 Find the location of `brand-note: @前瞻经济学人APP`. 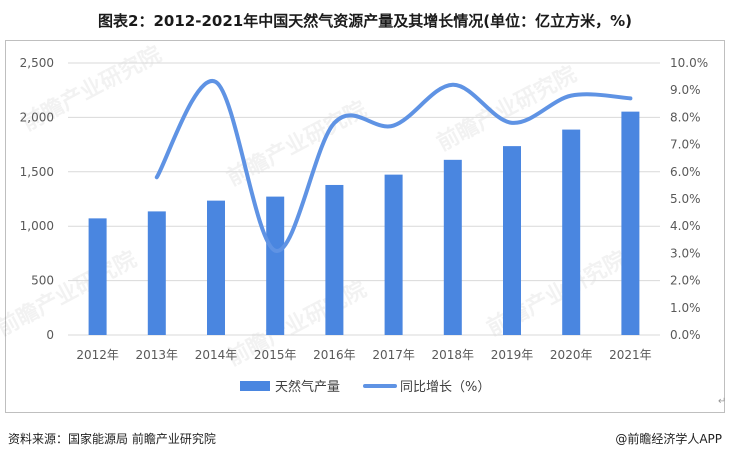

brand-note: @前瞻经济学人APP is located at coordinates (668, 439).